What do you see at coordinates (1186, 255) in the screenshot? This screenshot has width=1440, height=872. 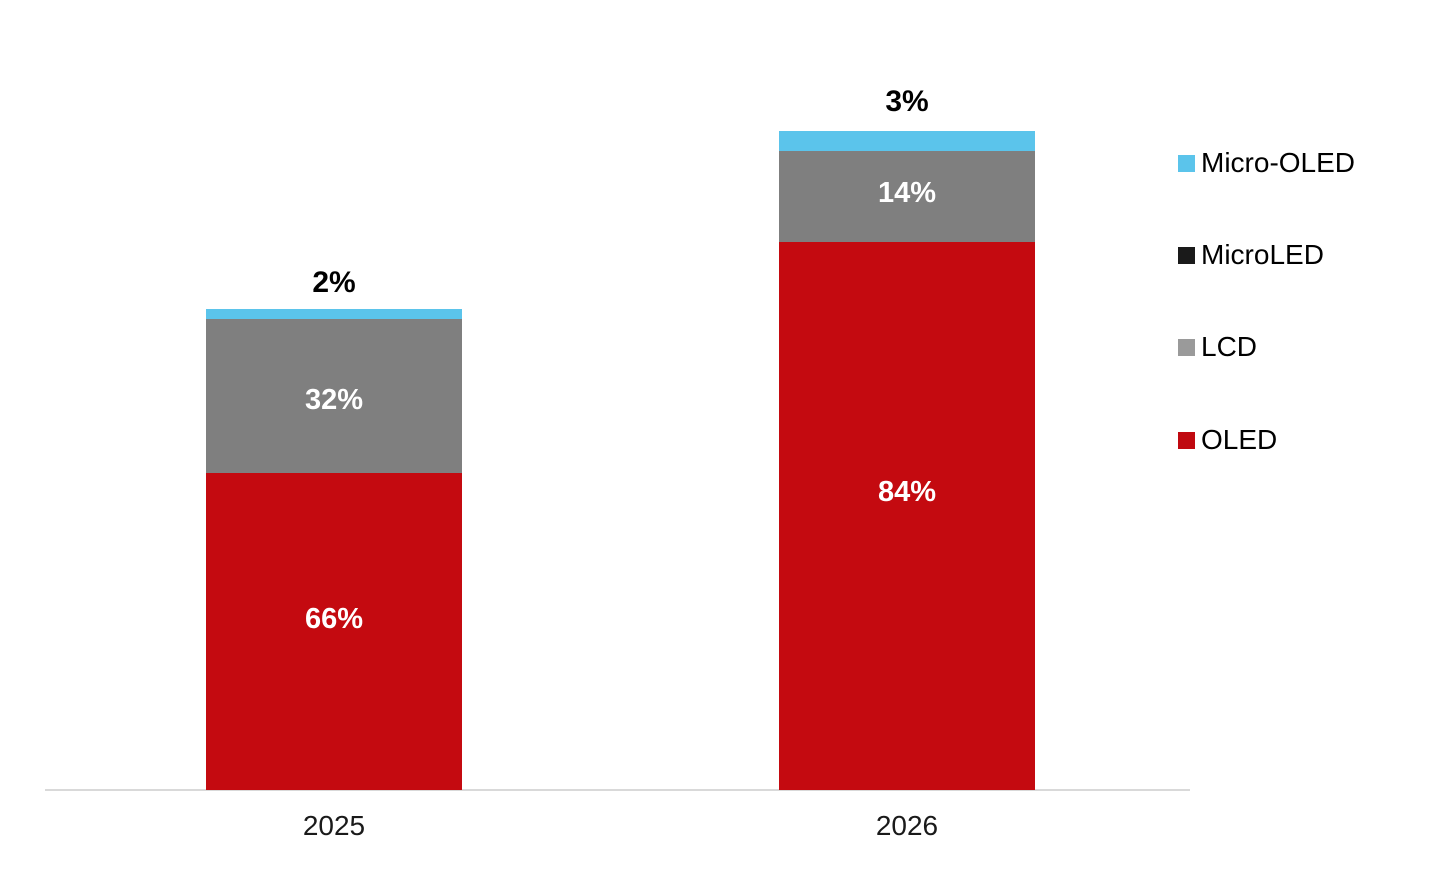 I see `microled-swatch-icon` at bounding box center [1186, 255].